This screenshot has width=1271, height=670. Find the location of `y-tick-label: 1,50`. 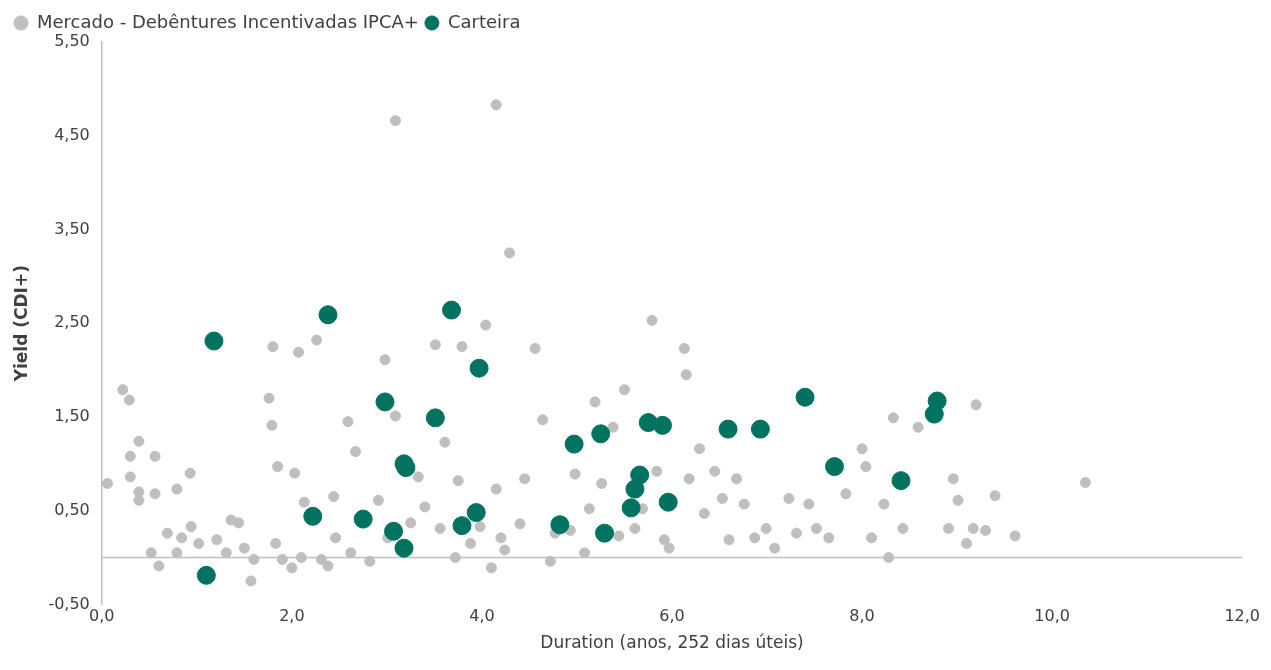

y-tick-label: 1,50 is located at coordinates (72, 416).